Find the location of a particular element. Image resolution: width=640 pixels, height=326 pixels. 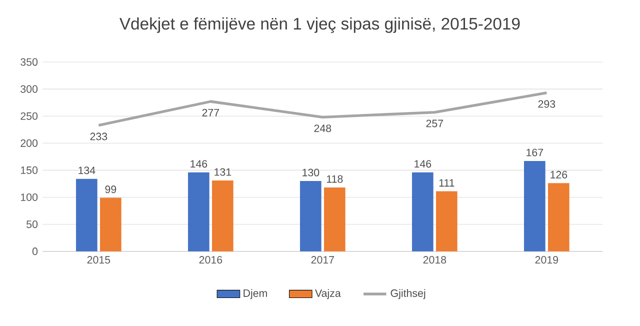

data-label: 167 is located at coordinates (535, 152).